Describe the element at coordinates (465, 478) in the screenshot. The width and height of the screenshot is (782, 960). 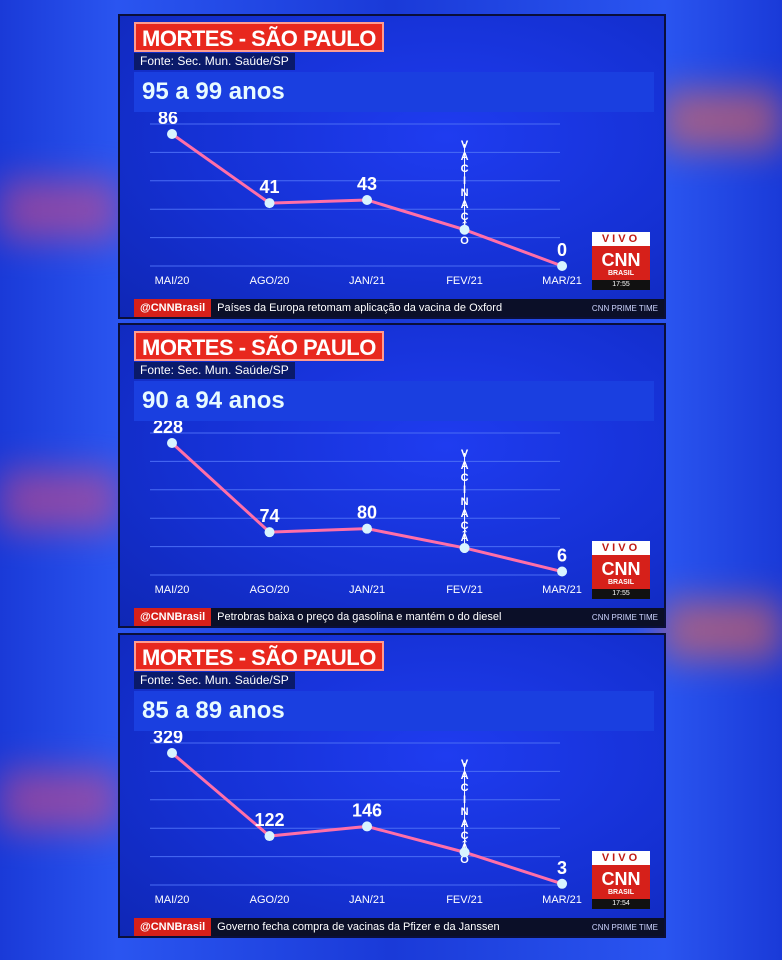
I see `vaccination-letter: C` at that location.